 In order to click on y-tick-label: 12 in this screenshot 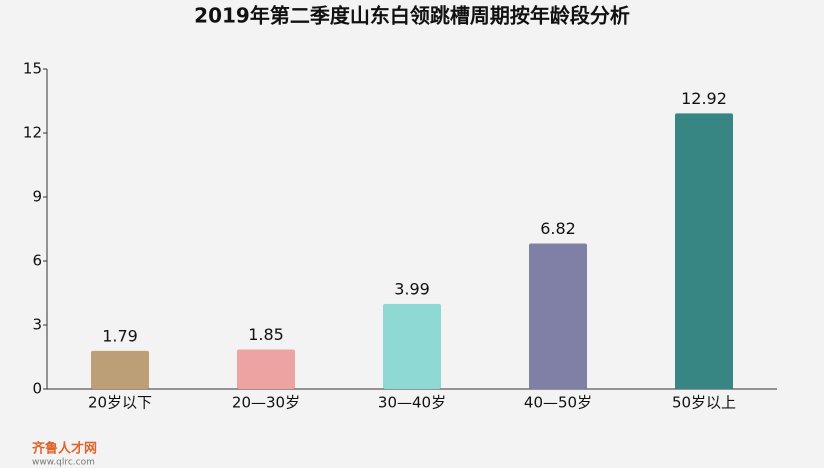, I will do `click(32, 133)`.